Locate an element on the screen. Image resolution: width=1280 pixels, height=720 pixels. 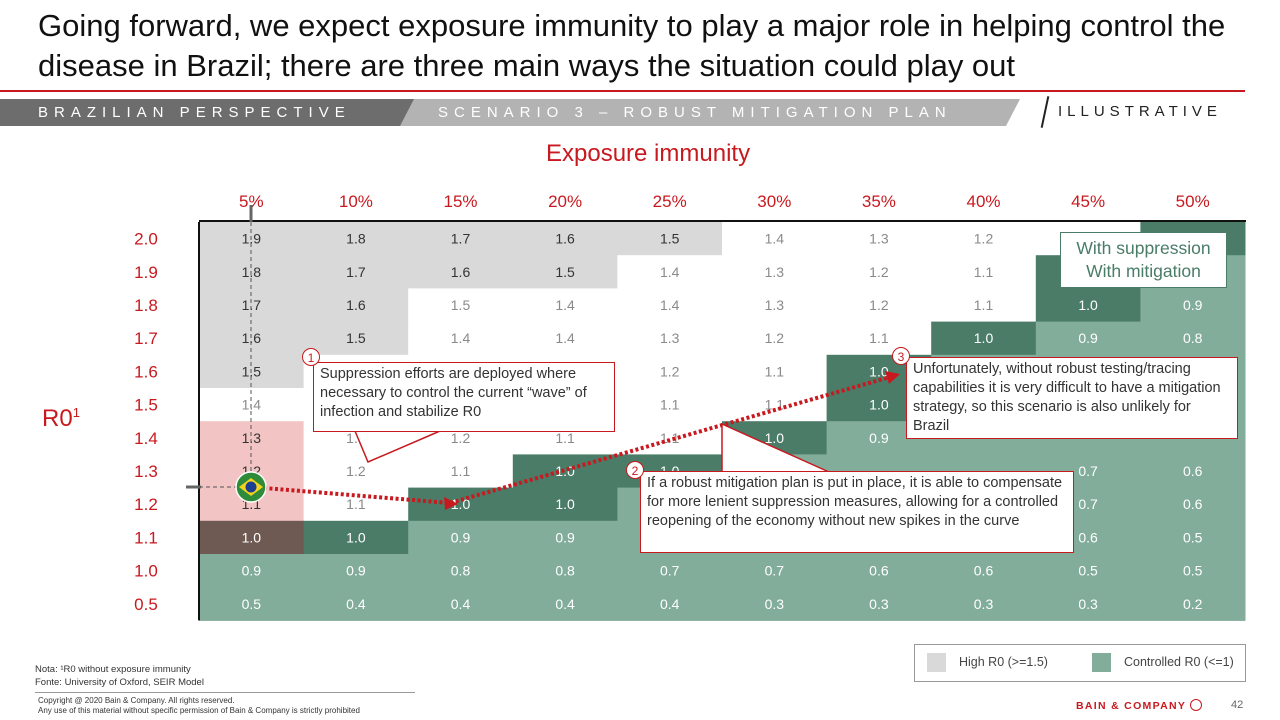
r0-text: R0 is located at coordinates (57, 418).